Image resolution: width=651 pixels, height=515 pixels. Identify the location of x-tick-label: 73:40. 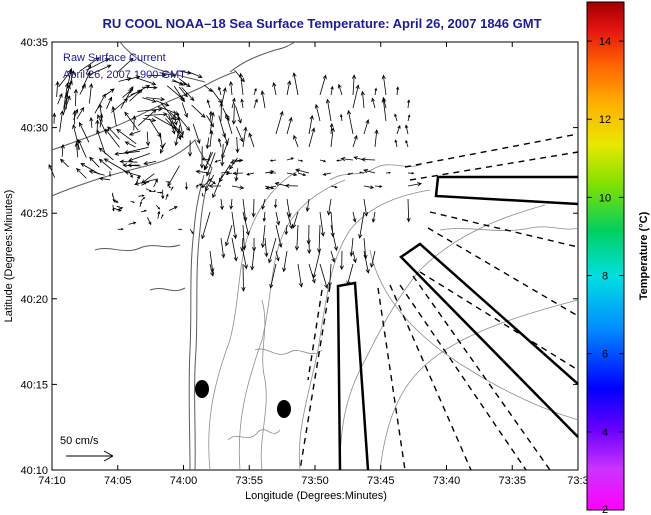
(447, 481).